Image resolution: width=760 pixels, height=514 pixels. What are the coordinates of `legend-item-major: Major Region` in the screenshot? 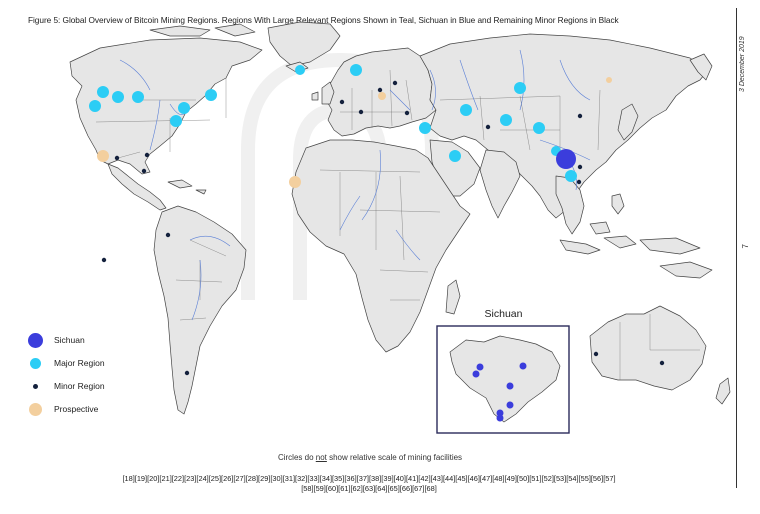 It's located at (64, 363).